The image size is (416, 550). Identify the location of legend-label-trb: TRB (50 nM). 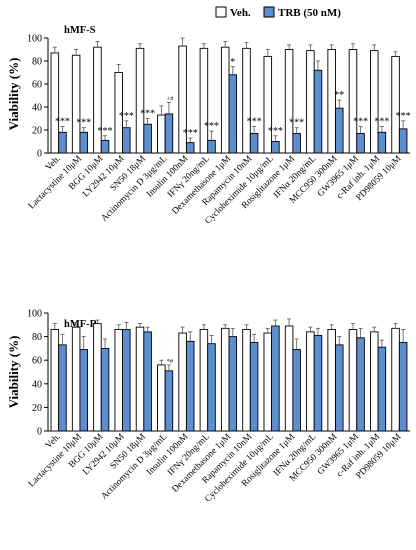
(309, 13).